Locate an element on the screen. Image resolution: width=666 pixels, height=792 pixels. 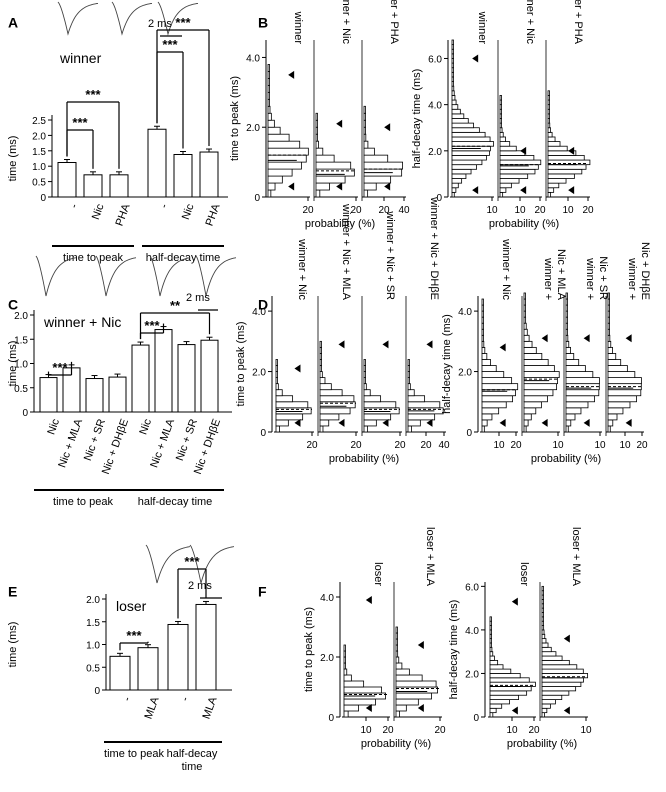
hist-col-label-B: winner + PHA is located at coordinates (394, 22).